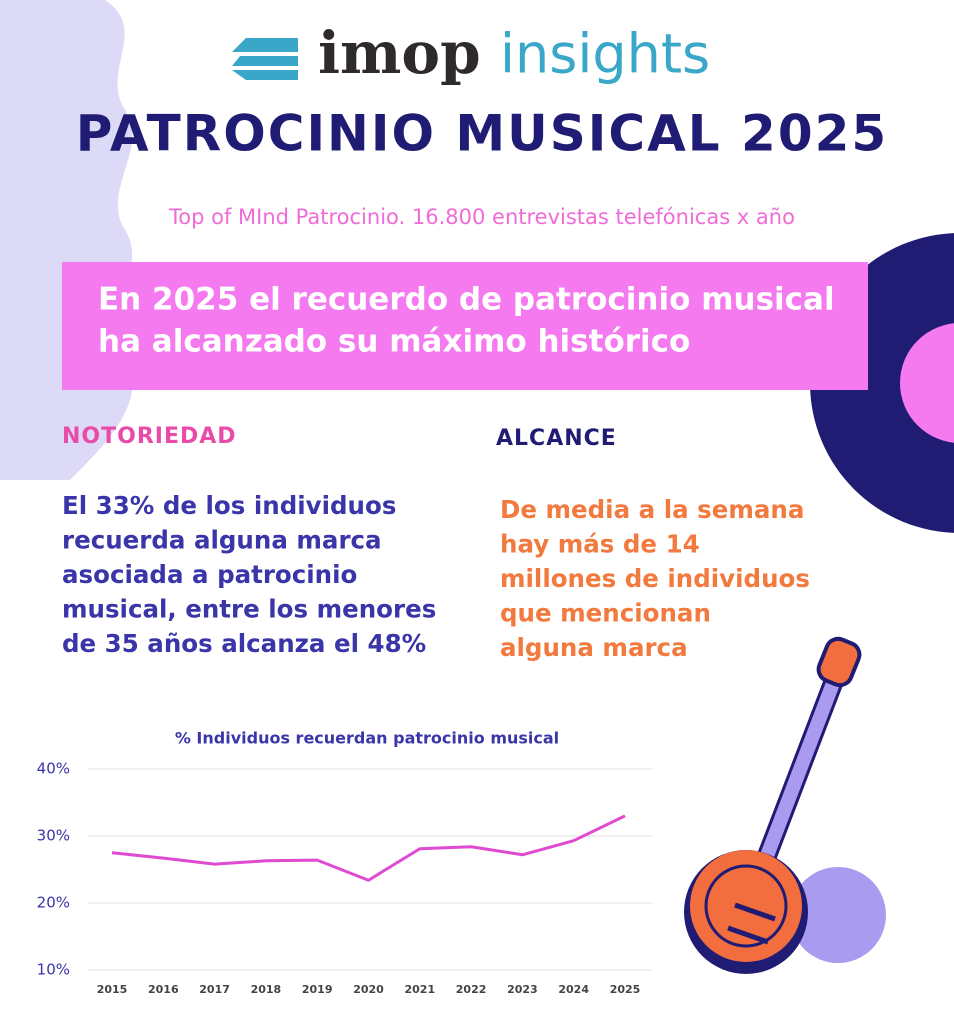 The height and width of the screenshot is (1024, 954). Describe the element at coordinates (556, 438) in the screenshot. I see `section-heading: ALCANCE` at that location.